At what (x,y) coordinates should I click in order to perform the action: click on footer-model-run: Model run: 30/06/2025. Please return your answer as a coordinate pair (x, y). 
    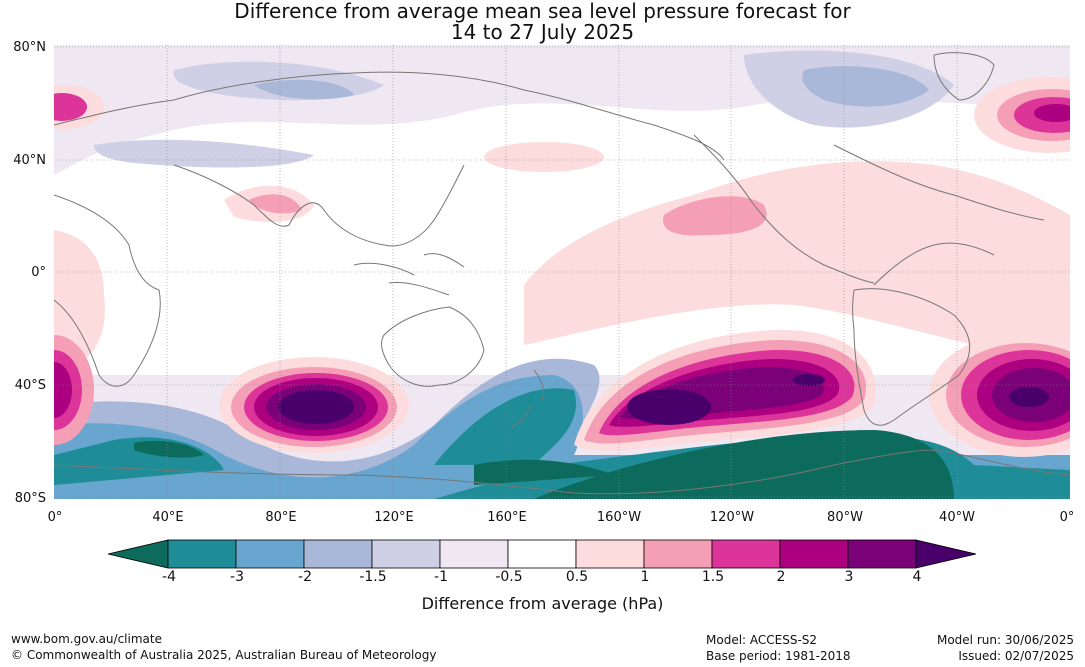
    Looking at the image, I should click on (1005, 640).